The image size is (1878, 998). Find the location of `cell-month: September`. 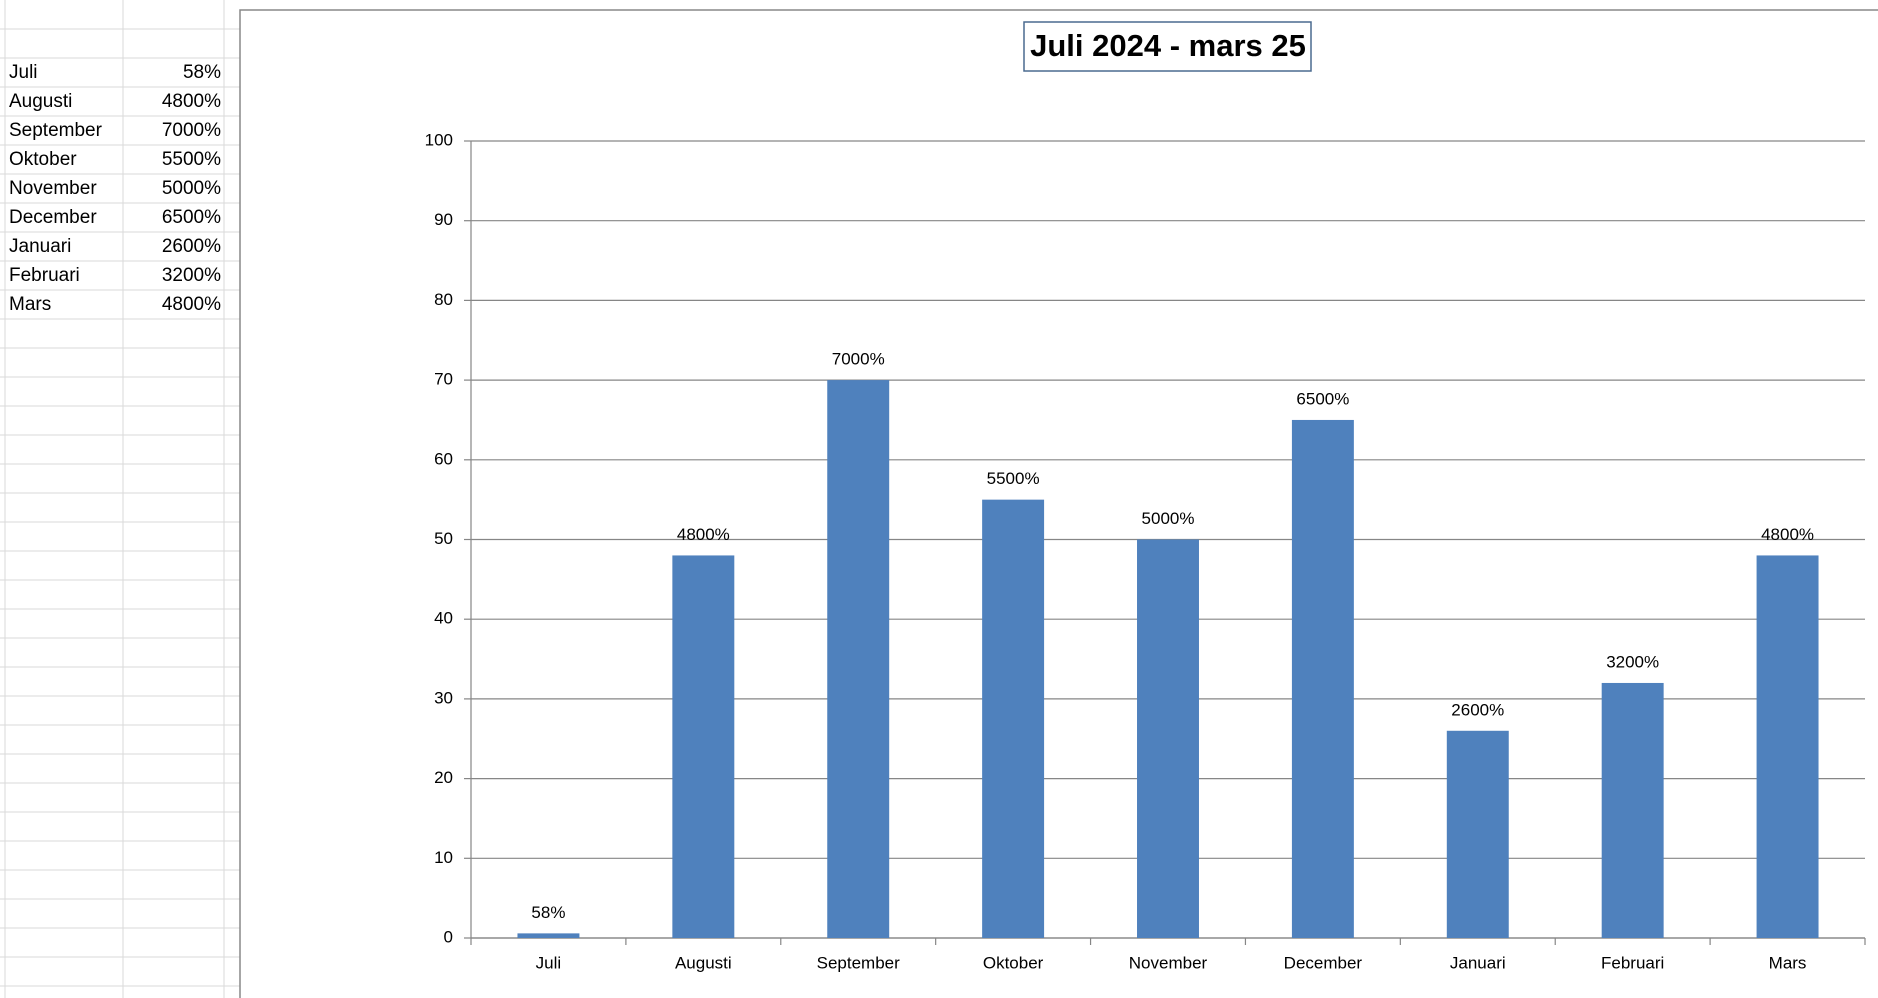

cell-month: September is located at coordinates (56, 130).